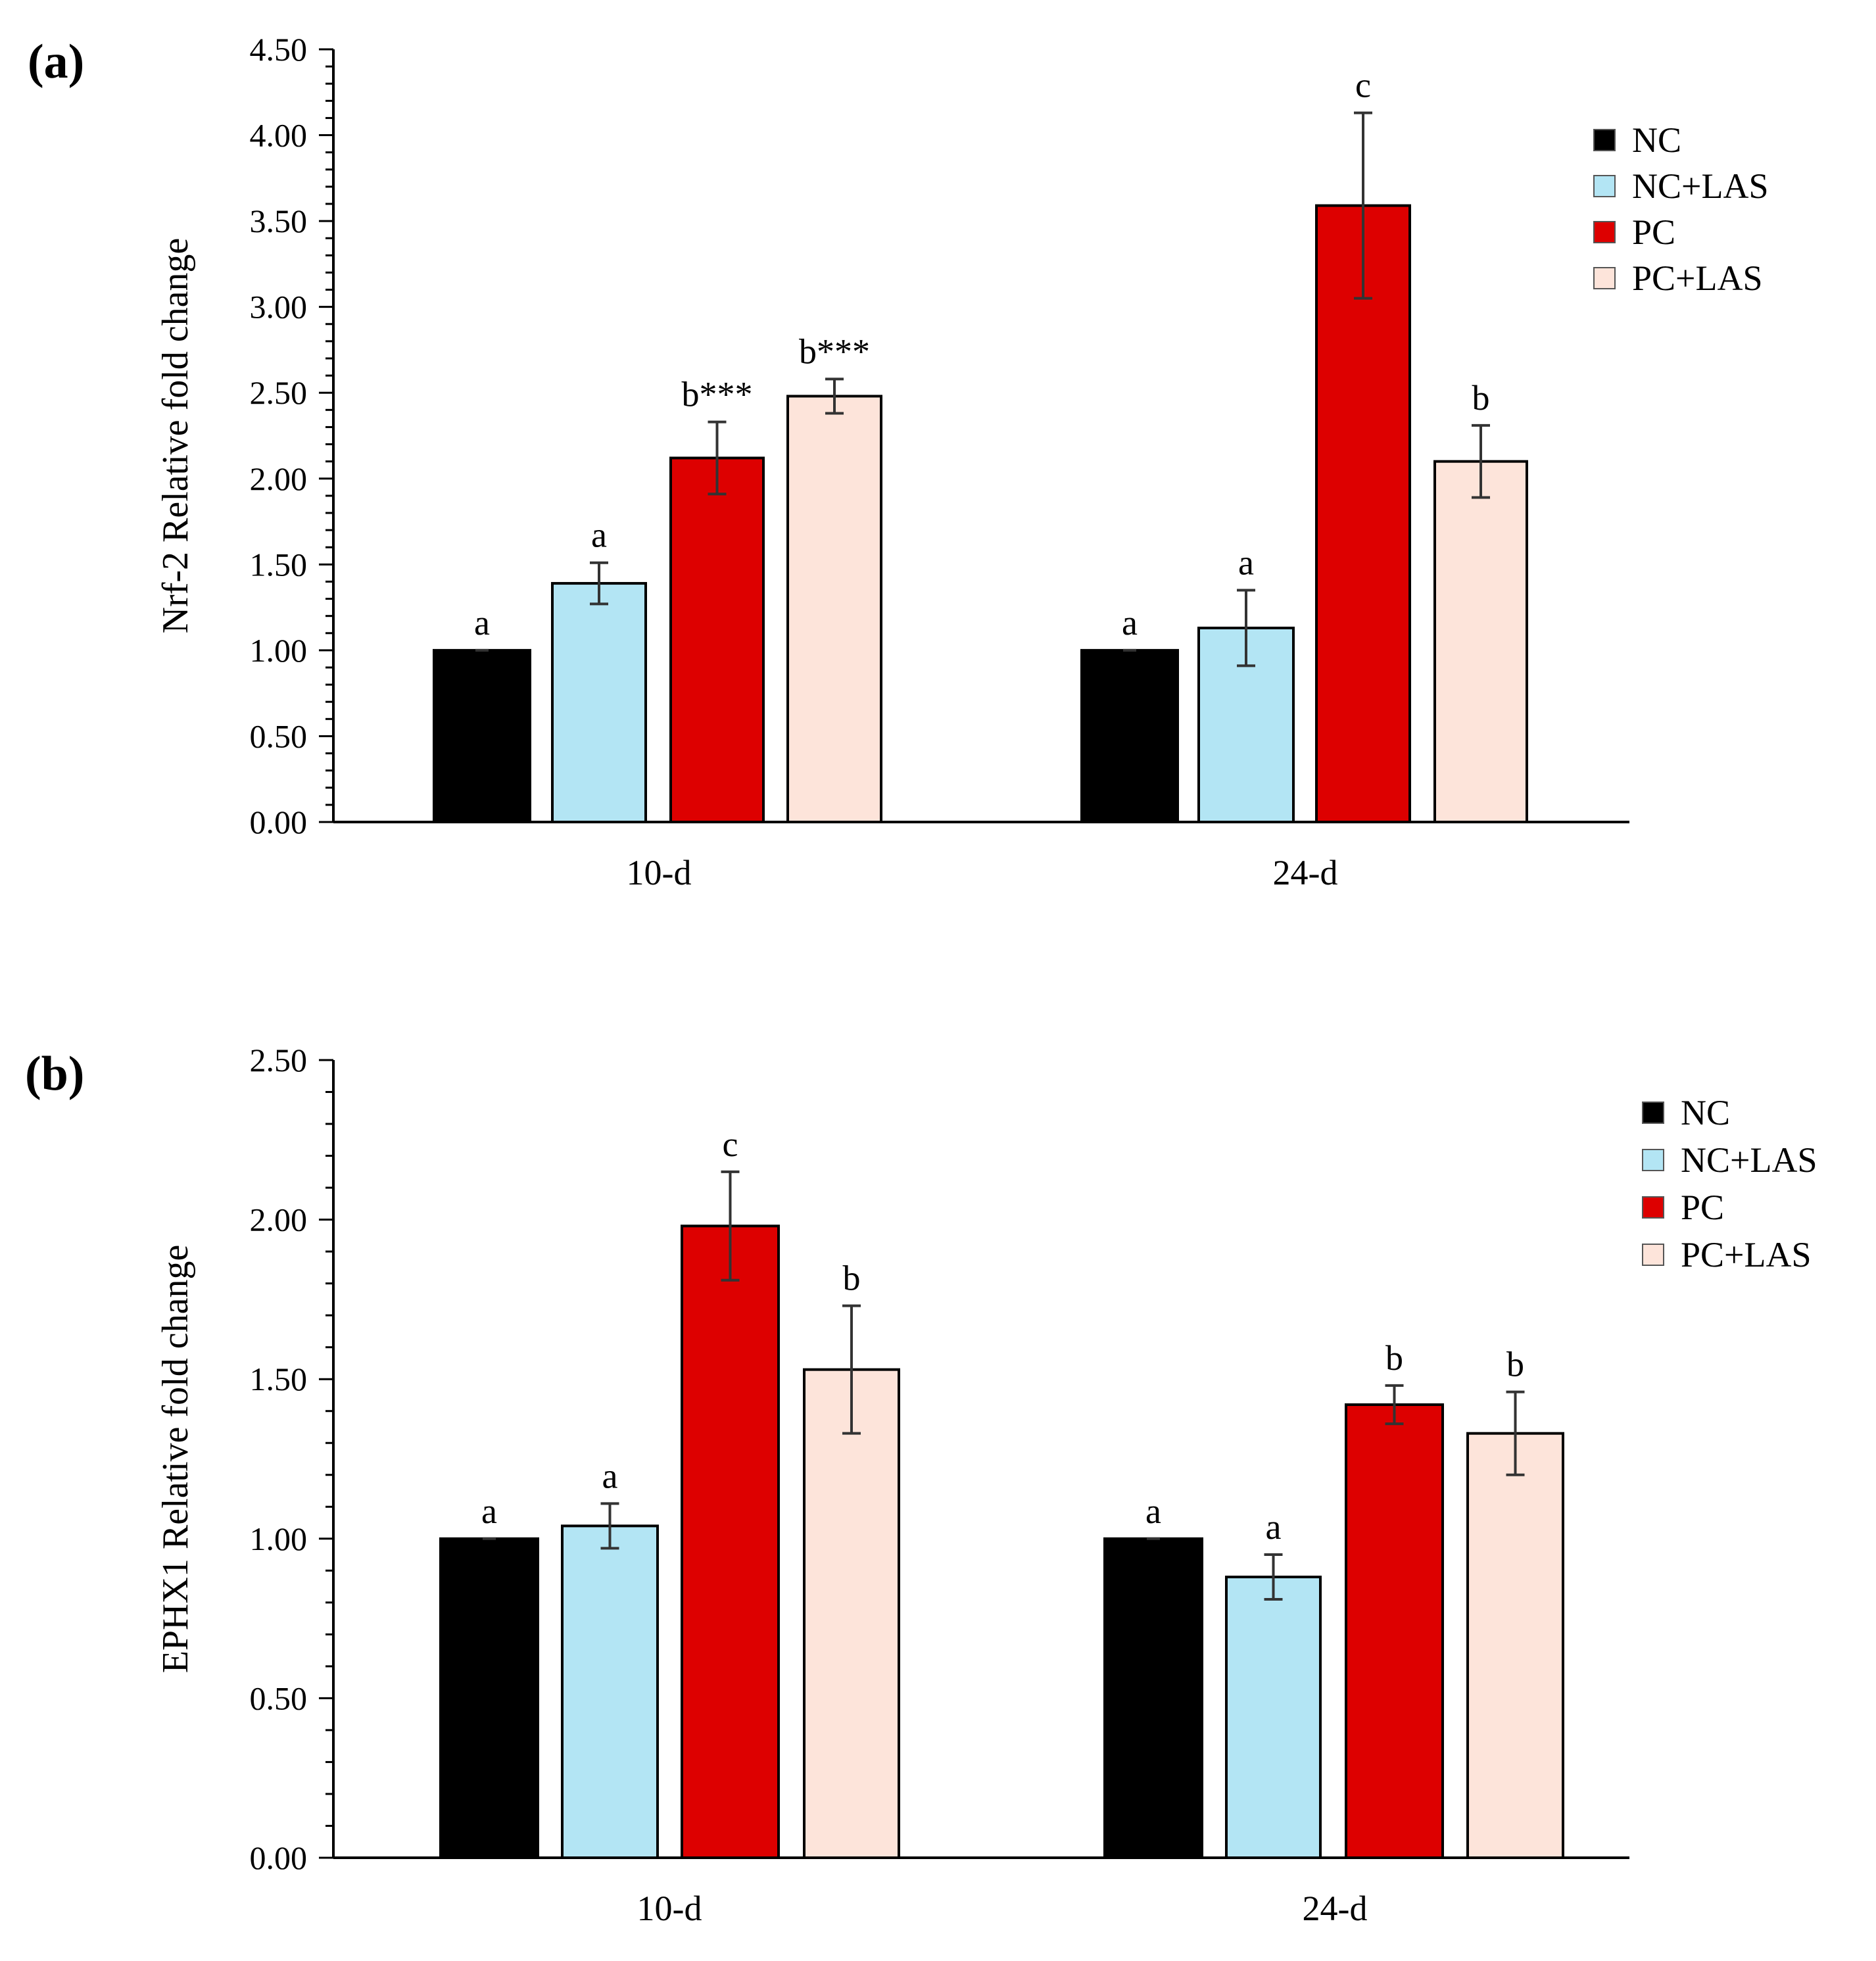 The width and height of the screenshot is (1876, 1961). I want to click on y-tick-label: 3.00, so click(279, 307).